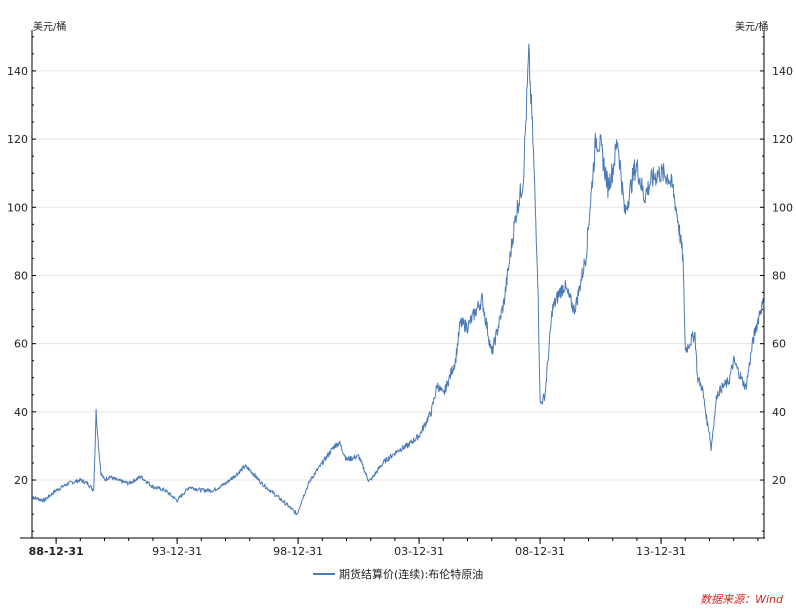 Image resolution: width=796 pixels, height=610 pixels. What do you see at coordinates (17, 139) in the screenshot?
I see `left-tick-label: 120` at bounding box center [17, 139].